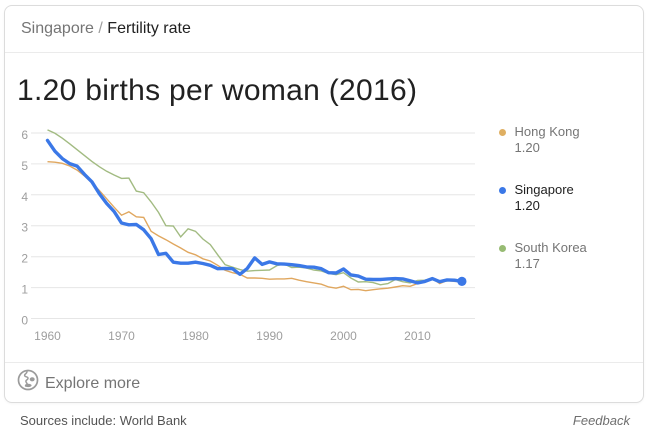  I want to click on svg-text: 1, so click(24, 290).